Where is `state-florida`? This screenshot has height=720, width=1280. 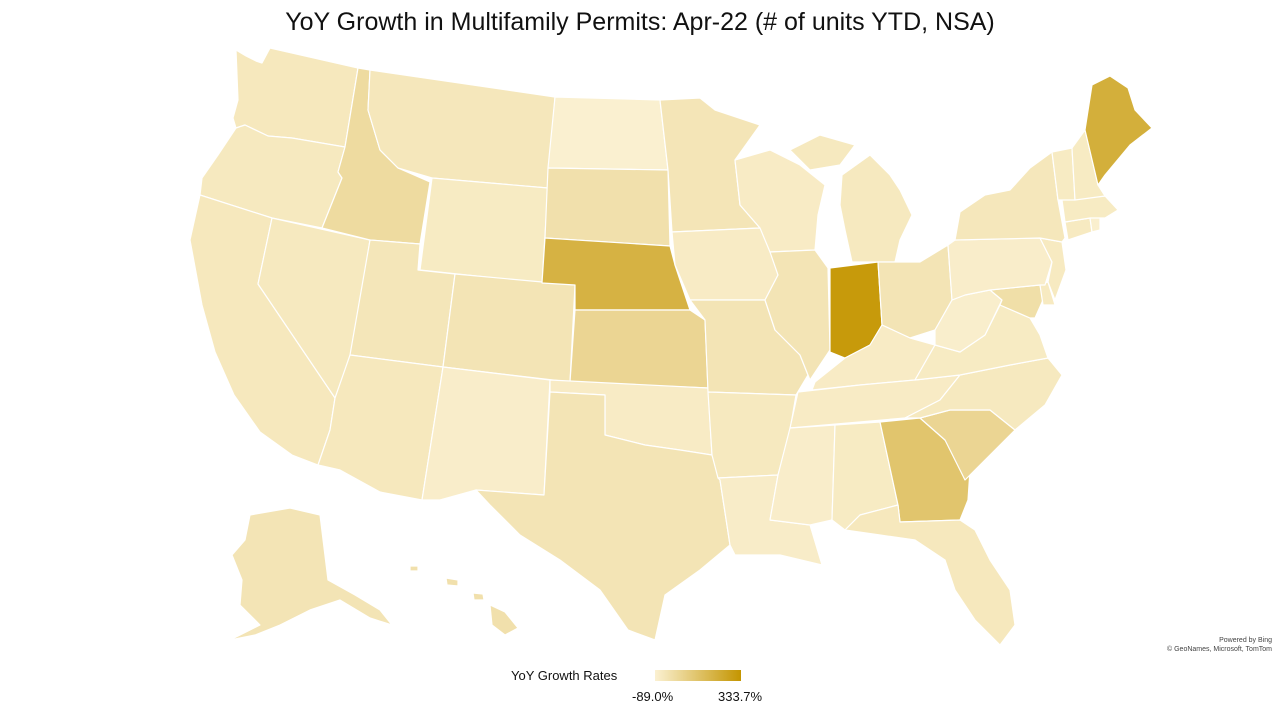 state-florida is located at coordinates (930, 575).